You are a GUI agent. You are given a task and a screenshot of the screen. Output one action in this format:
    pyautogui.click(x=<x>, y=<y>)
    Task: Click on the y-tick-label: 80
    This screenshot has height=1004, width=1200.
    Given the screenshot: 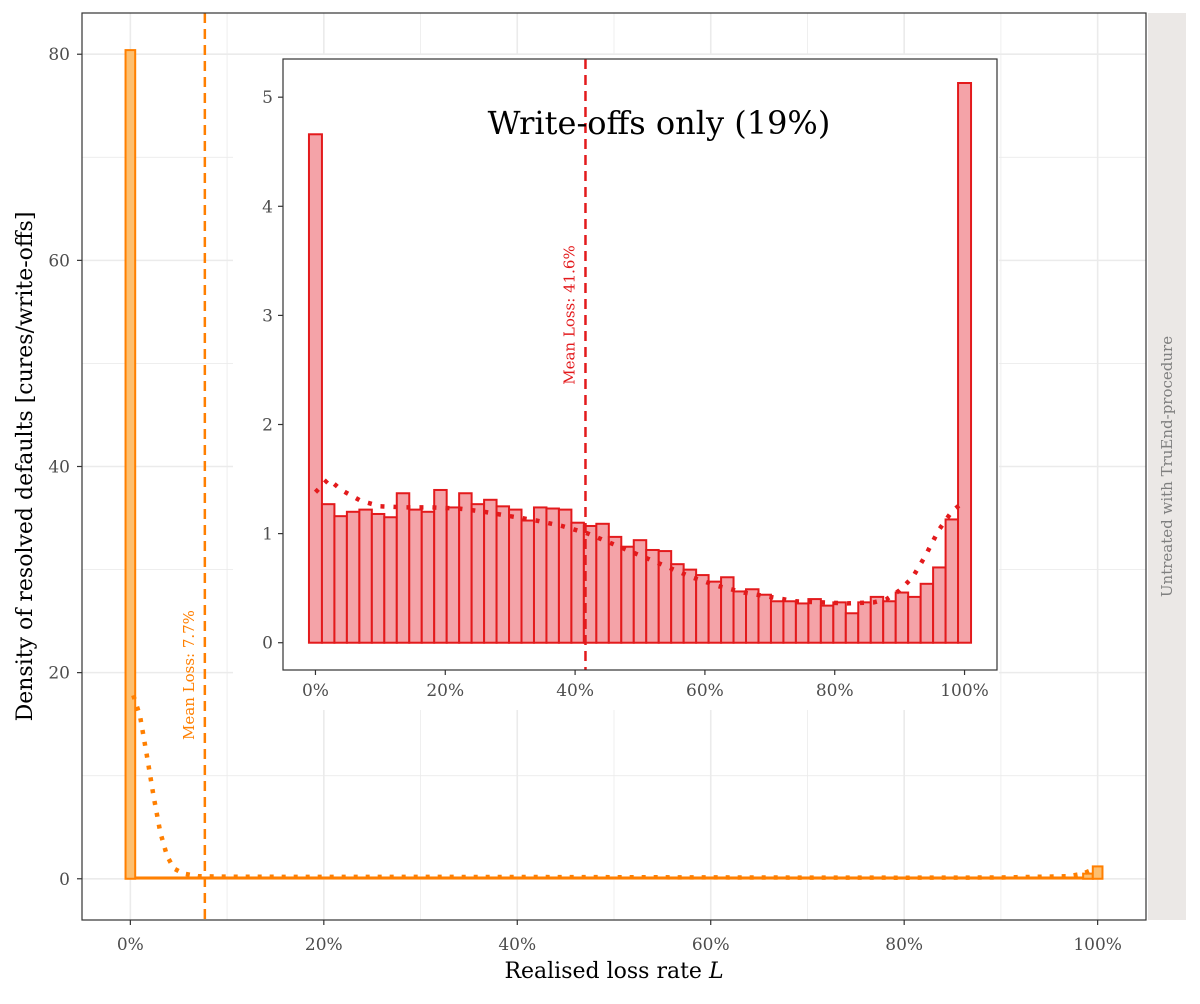 What is the action you would take?
    pyautogui.click(x=59, y=55)
    